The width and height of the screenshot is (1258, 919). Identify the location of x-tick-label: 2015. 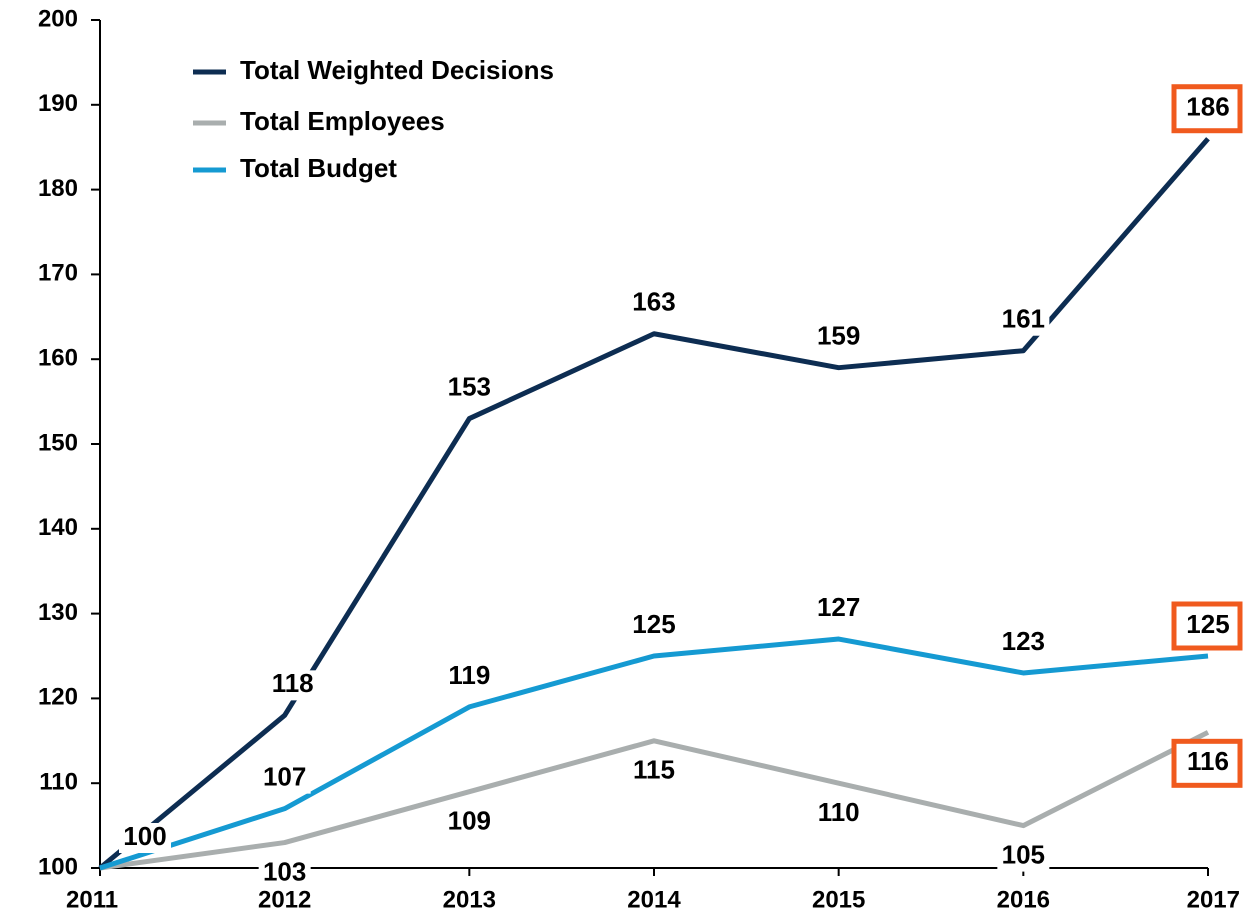
(838, 899).